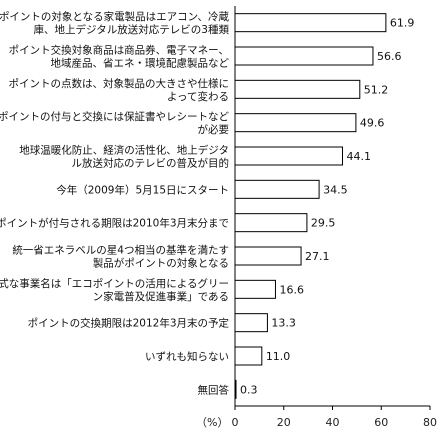 The image size is (442, 437). I want to click on x-tick-label-0: 0, so click(235, 422).